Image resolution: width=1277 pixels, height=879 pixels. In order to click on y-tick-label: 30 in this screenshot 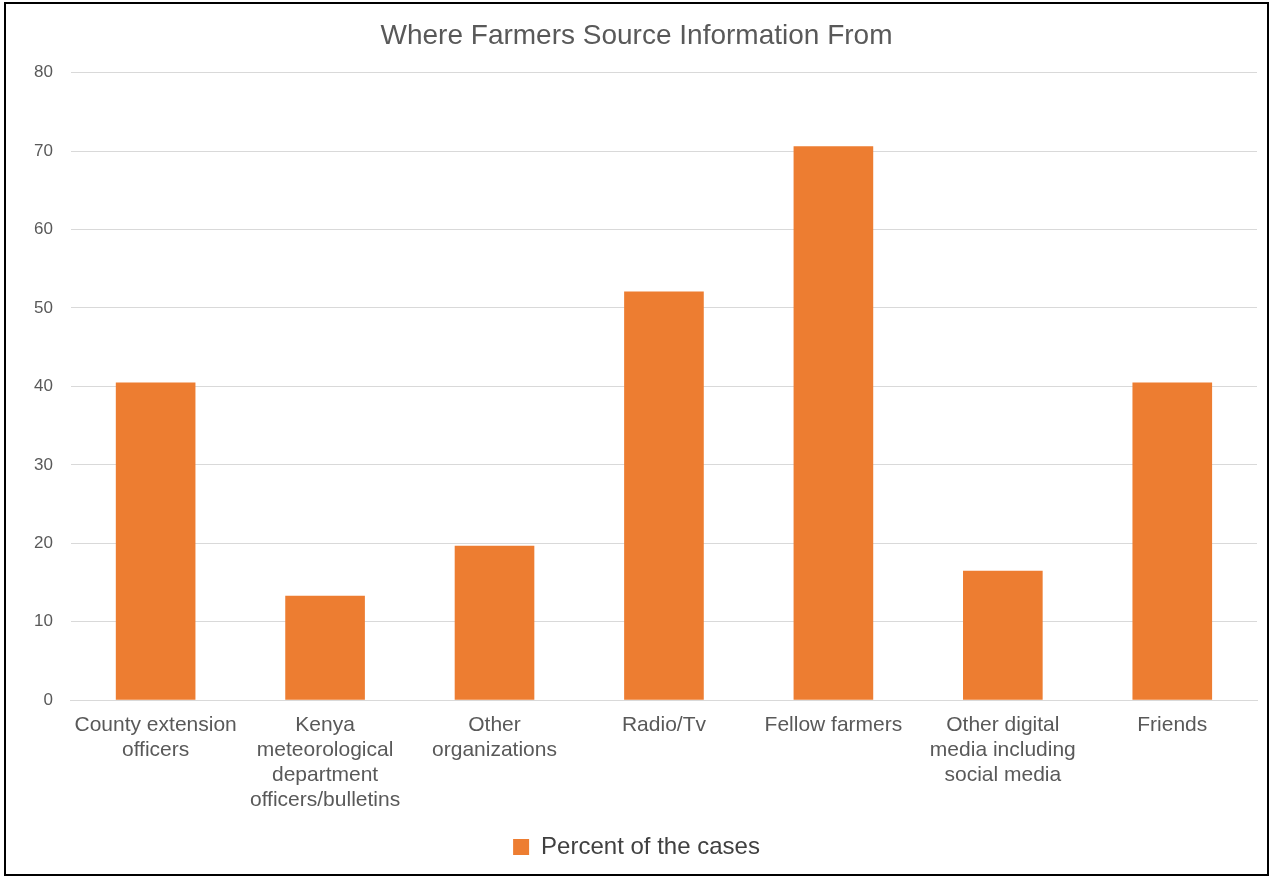, I will do `click(43, 464)`.